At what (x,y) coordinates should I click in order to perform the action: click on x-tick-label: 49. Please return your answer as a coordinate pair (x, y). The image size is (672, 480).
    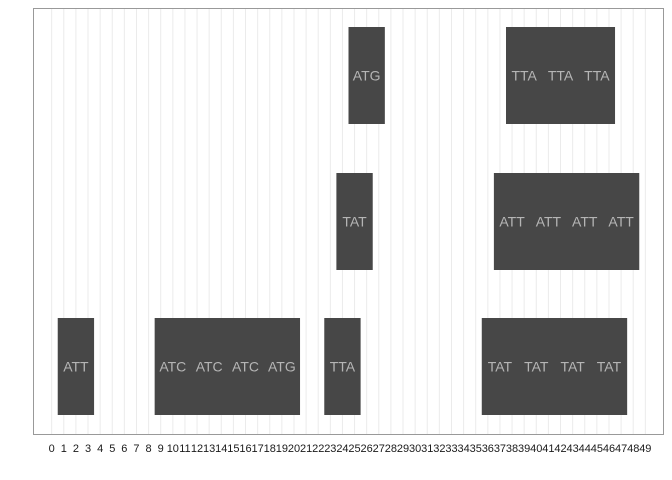
    Looking at the image, I should click on (645, 449).